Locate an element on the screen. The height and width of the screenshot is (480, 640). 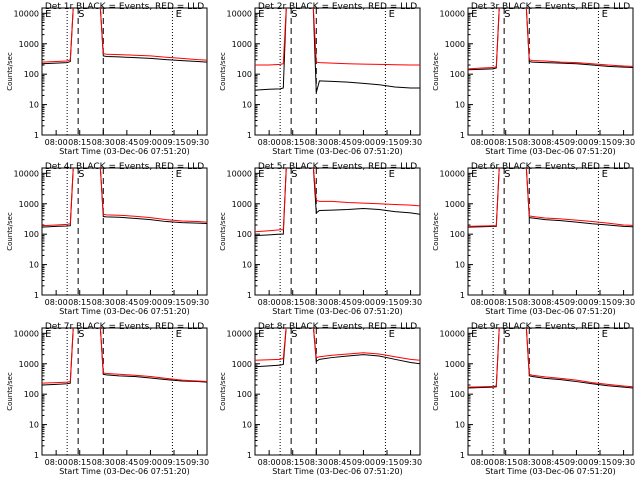
chart-title: Det 2r BLACK = Events, RED = LLD is located at coordinates (337, 7).